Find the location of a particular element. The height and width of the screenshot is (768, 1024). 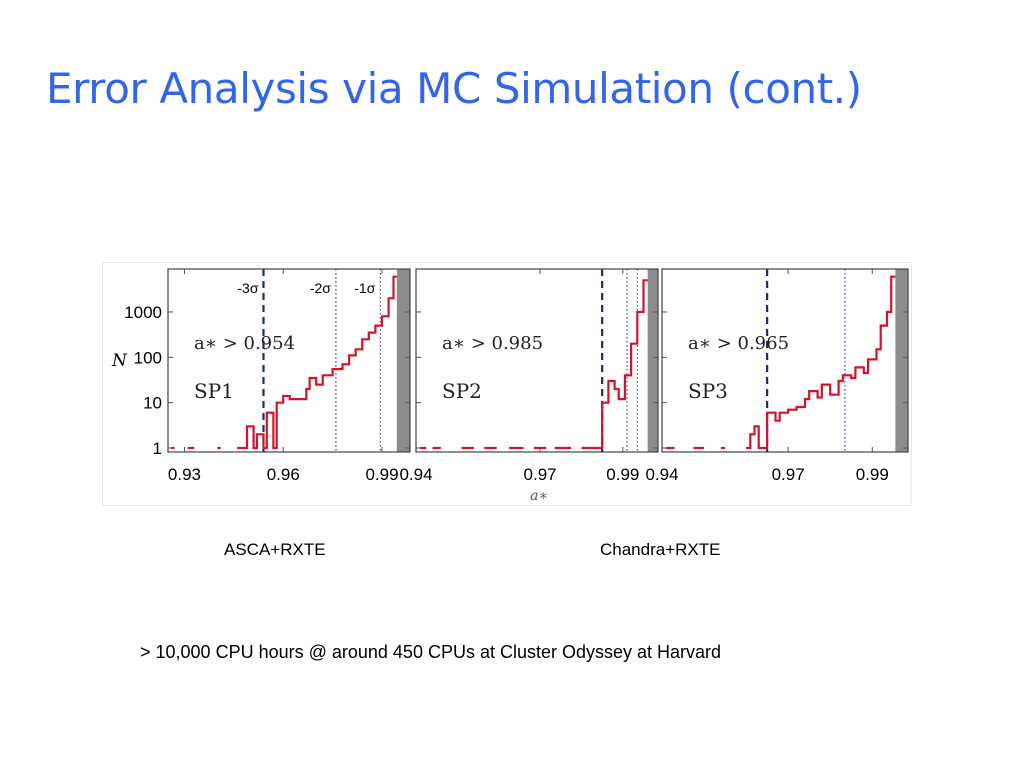

panel-sp2-shaded-region is located at coordinates (652, 360).